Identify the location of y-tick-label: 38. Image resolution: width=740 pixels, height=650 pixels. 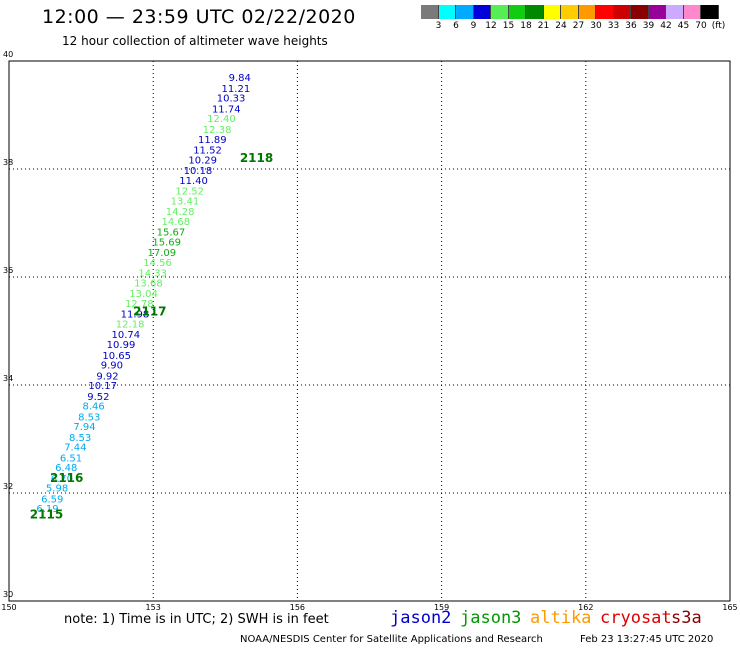
(8, 162).